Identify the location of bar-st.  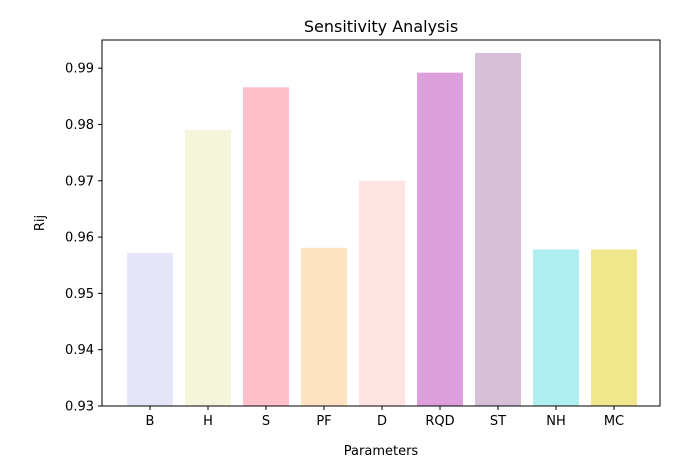
(498, 229).